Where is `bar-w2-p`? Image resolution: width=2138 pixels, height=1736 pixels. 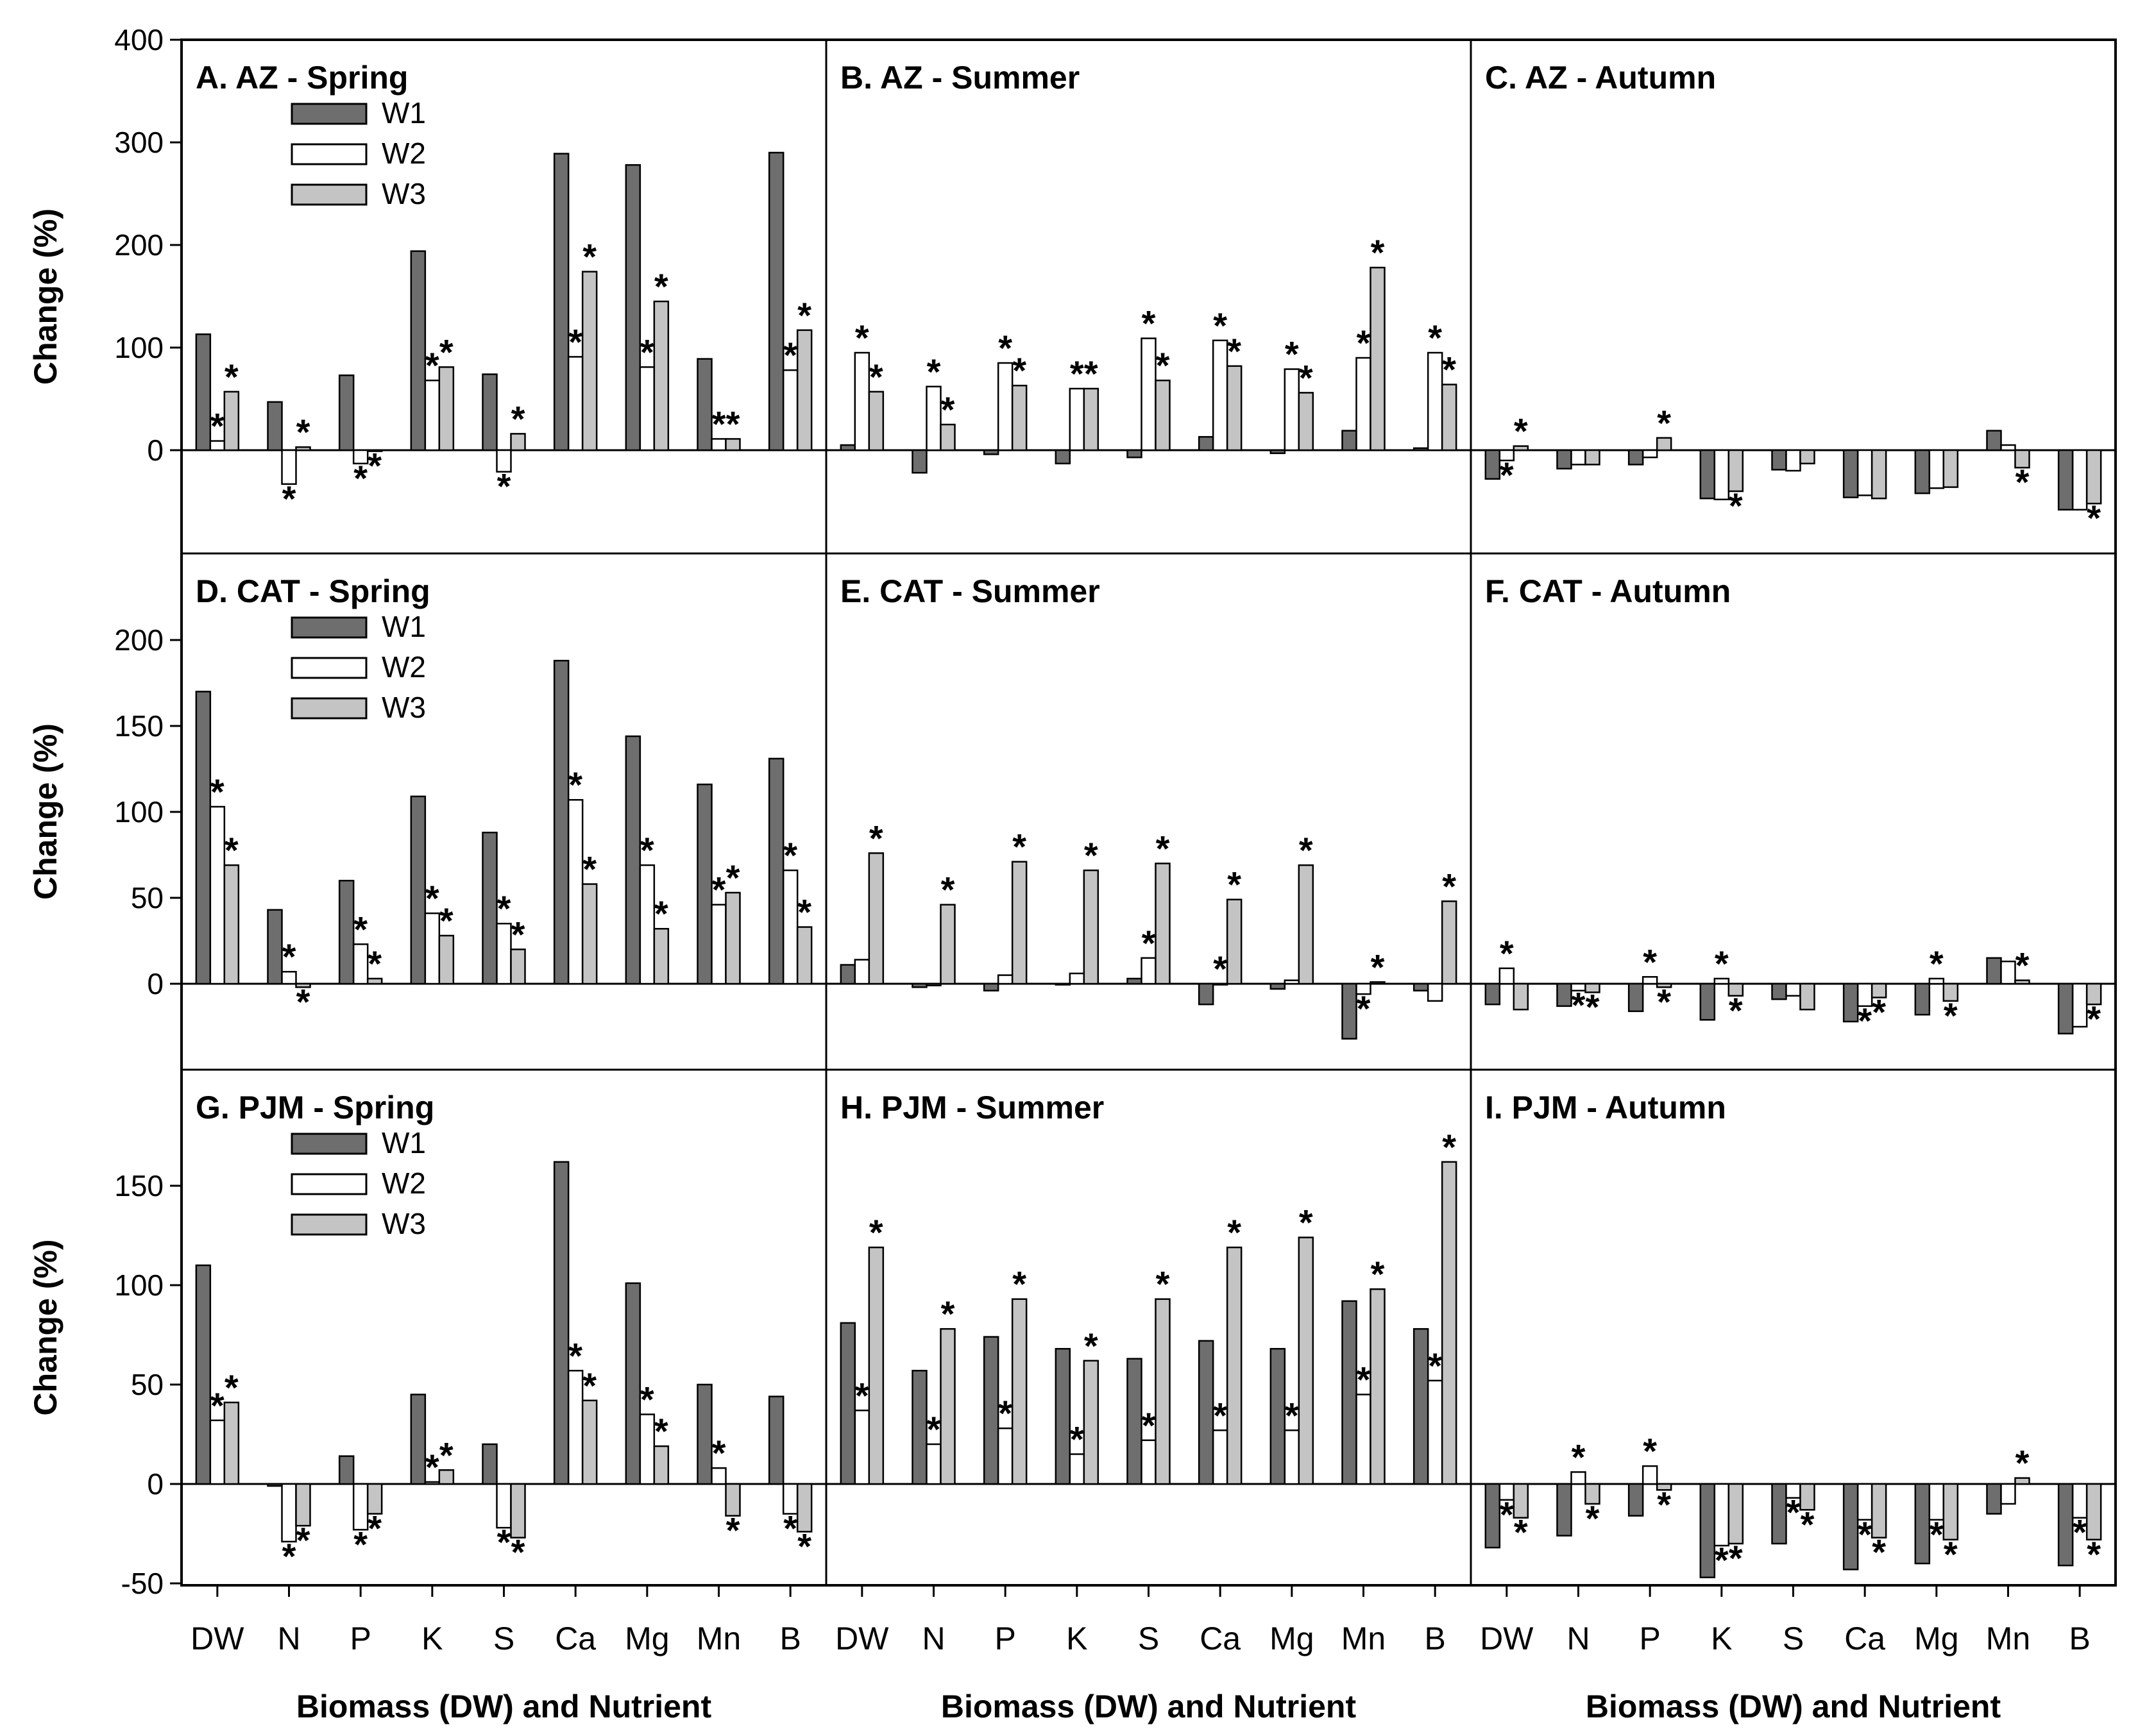 bar-w2-p is located at coordinates (1005, 1456).